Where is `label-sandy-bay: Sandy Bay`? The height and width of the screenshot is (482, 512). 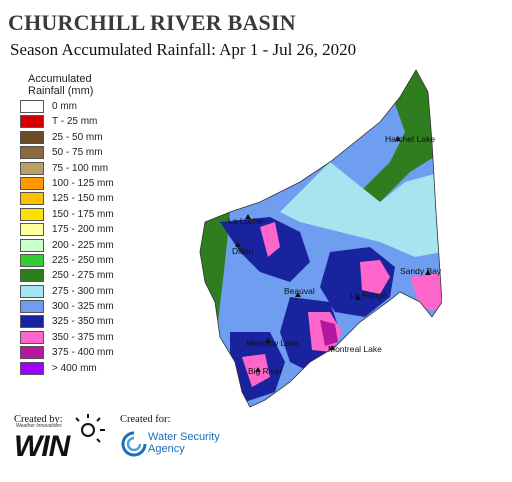
label-sandy-bay: Sandy Bay is located at coordinates (421, 271).